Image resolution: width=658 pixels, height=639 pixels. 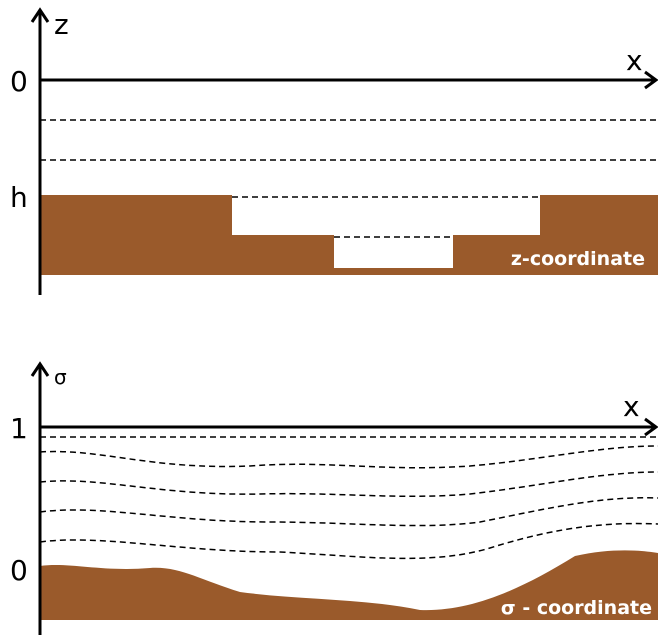 I want to click on tick-label: 1, so click(x=19, y=428).